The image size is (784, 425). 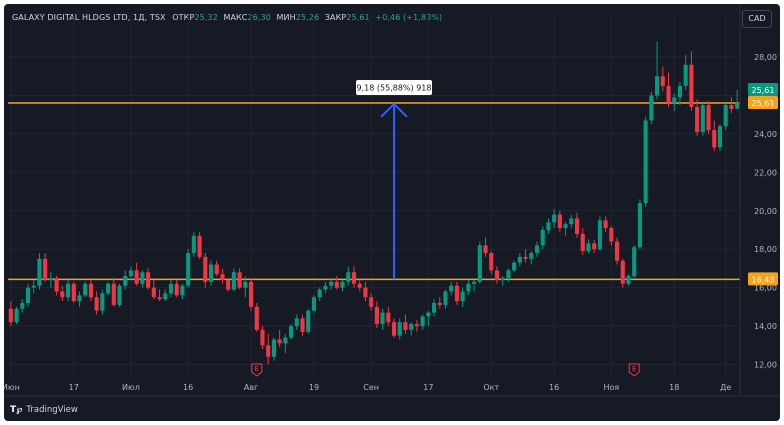 I want to click on time-tick-label: 17, so click(x=428, y=387).